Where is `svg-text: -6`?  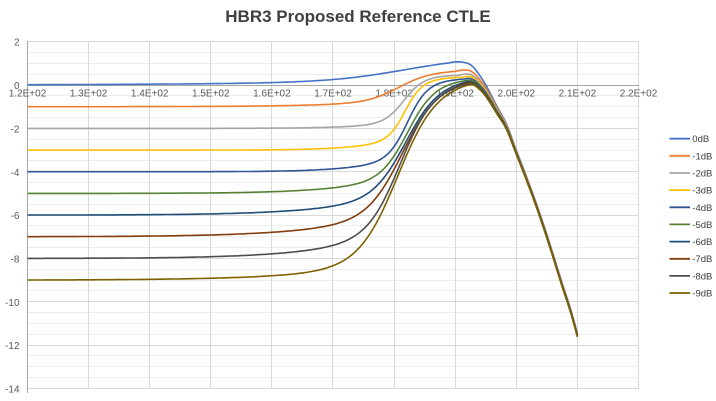
svg-text: -6 is located at coordinates (15, 216).